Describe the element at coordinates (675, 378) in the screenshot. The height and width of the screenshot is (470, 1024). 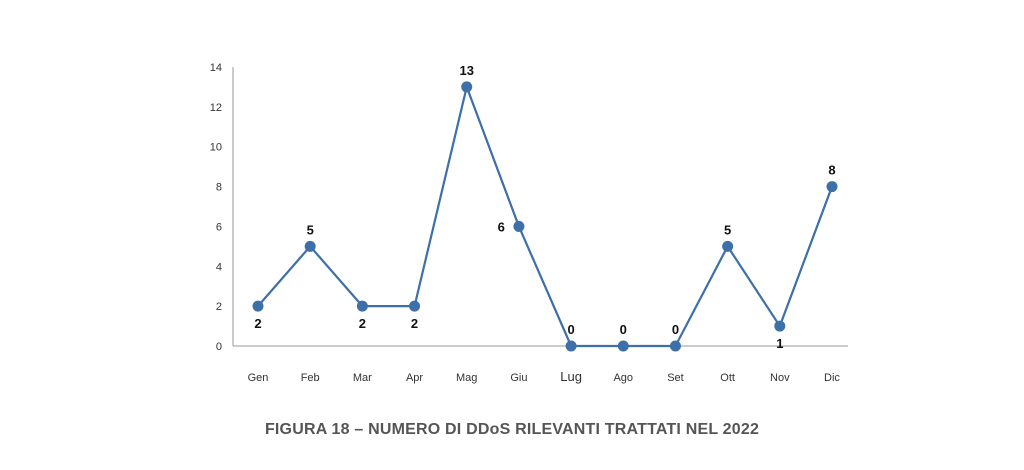
I see `x-tick-label: Set` at that location.